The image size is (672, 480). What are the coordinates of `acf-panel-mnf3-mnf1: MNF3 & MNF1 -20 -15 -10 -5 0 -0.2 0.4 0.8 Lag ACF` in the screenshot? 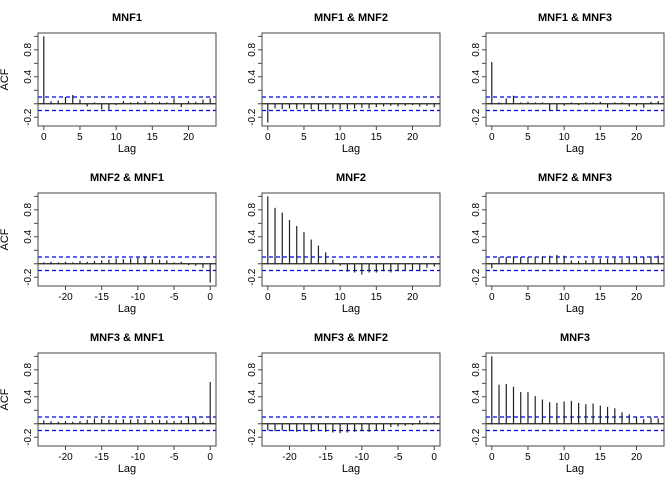 It's located at (112, 400).